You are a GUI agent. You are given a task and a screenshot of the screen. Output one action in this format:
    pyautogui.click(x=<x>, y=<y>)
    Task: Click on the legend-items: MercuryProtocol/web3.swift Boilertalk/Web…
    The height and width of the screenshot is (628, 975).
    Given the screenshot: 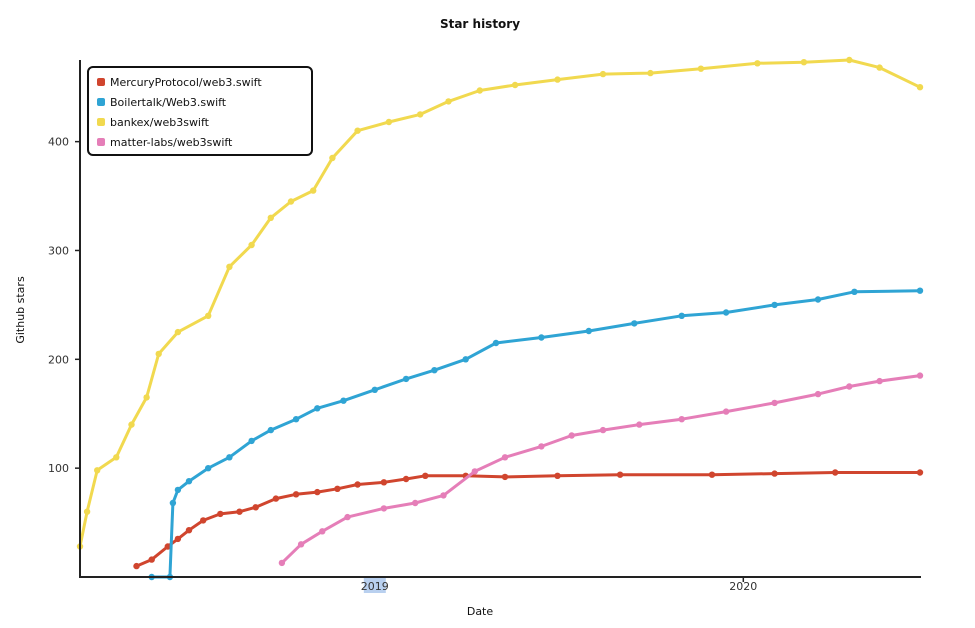 What is the action you would take?
    pyautogui.click(x=179, y=112)
    